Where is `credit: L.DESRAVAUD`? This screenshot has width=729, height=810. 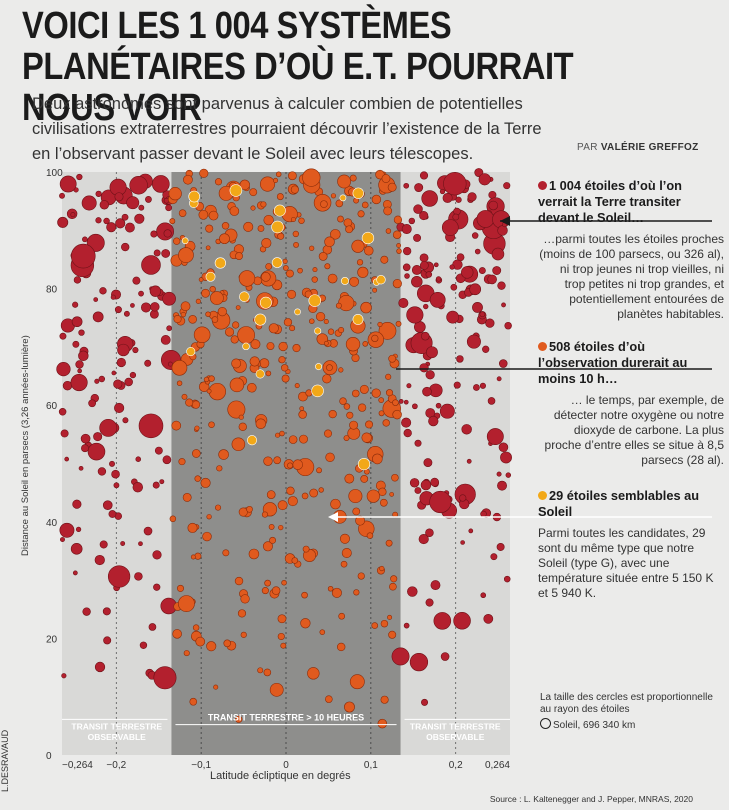 credit: L.DESRAVAUD is located at coordinates (5, 760).